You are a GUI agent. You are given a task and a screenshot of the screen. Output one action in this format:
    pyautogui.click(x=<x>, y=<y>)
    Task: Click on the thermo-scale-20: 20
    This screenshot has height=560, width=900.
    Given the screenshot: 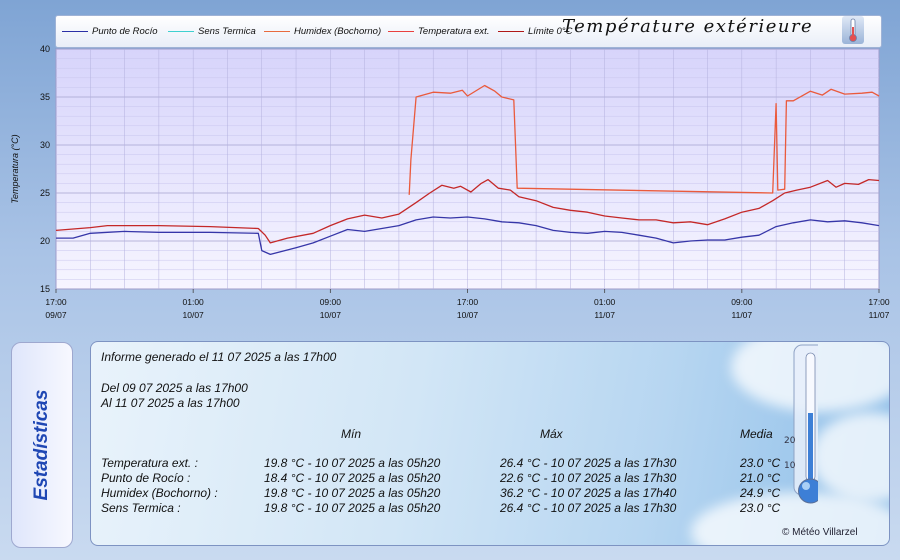 What is the action you would take?
    pyautogui.click(x=790, y=441)
    